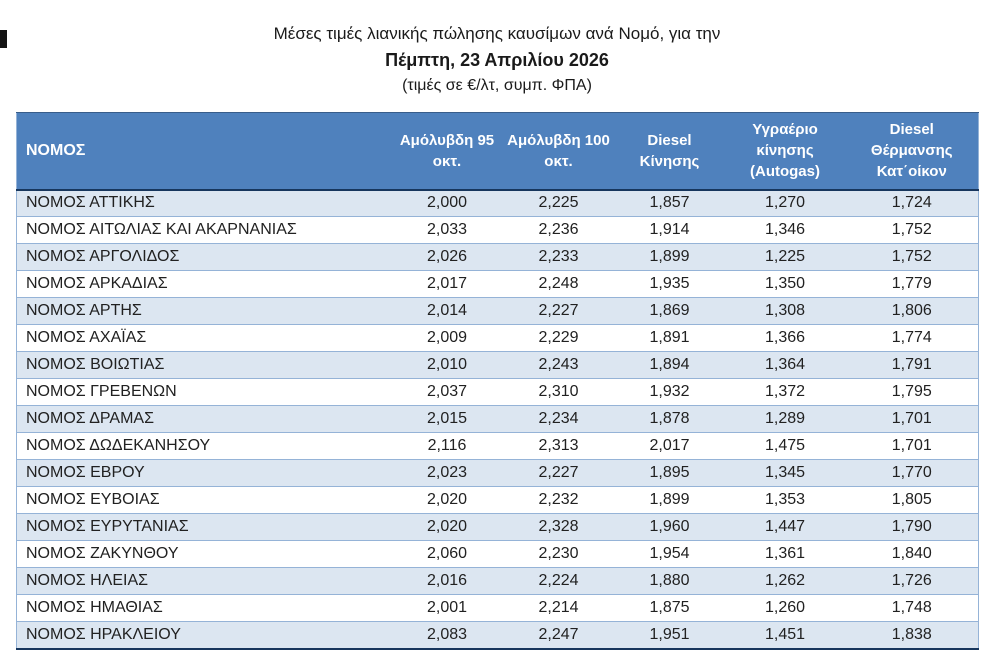 The width and height of the screenshot is (994, 650). I want to click on cell-diesel: 1,899, so click(669, 257).